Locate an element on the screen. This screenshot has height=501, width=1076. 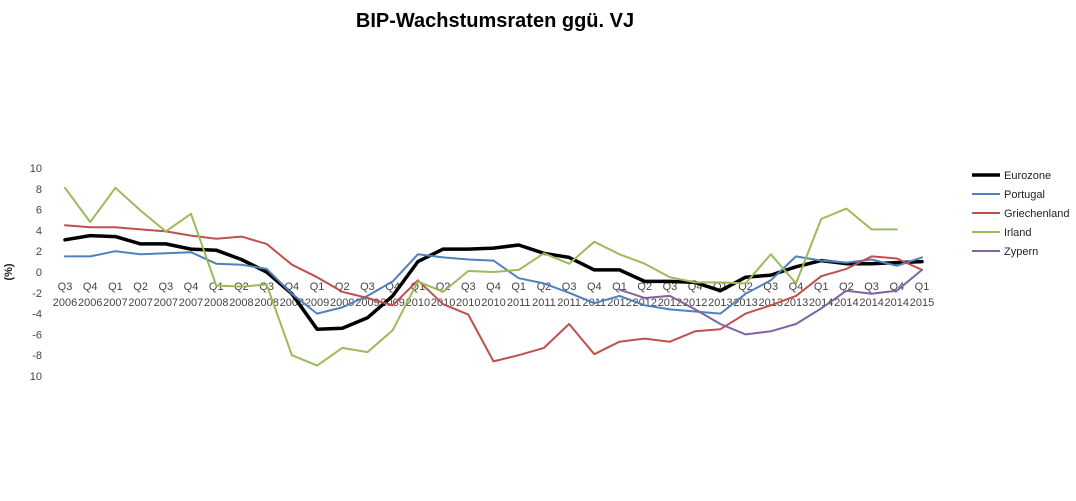
y-axis-label: (%) is located at coordinates (9, 271).